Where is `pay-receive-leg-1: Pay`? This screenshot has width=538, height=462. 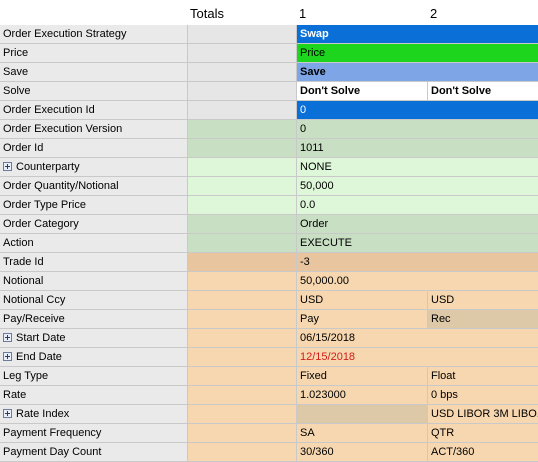
pay-receive-leg-1: Pay is located at coordinates (362, 319).